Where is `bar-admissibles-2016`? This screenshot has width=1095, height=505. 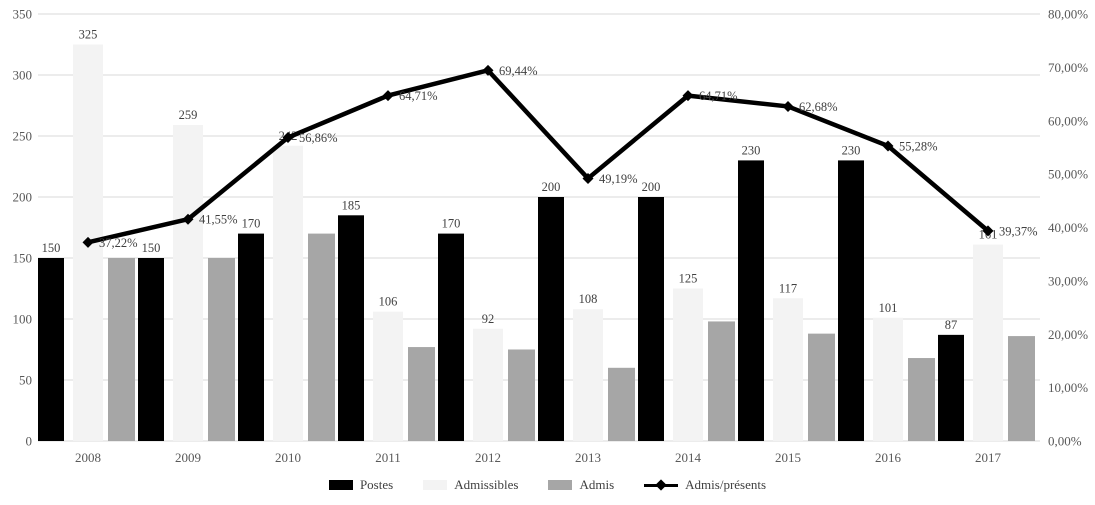 bar-admissibles-2016 is located at coordinates (888, 379).